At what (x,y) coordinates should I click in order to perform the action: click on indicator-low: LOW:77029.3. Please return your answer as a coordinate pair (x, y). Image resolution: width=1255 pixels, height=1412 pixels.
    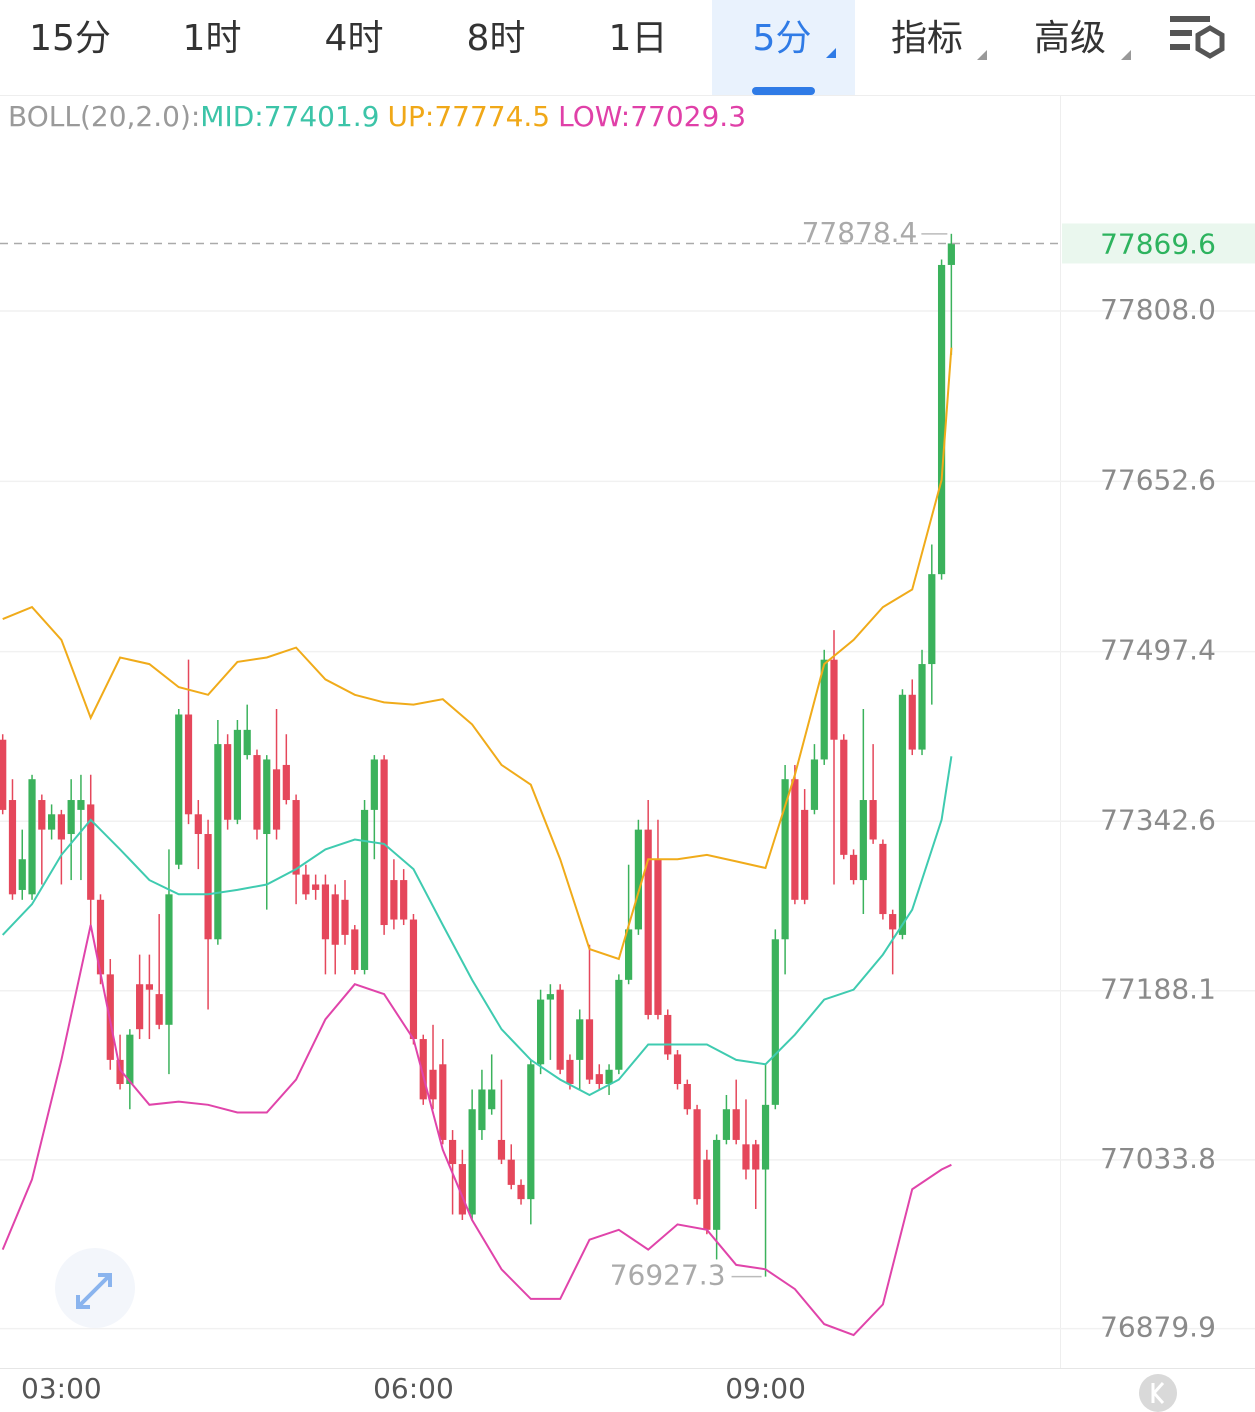
    Looking at the image, I should click on (652, 116).